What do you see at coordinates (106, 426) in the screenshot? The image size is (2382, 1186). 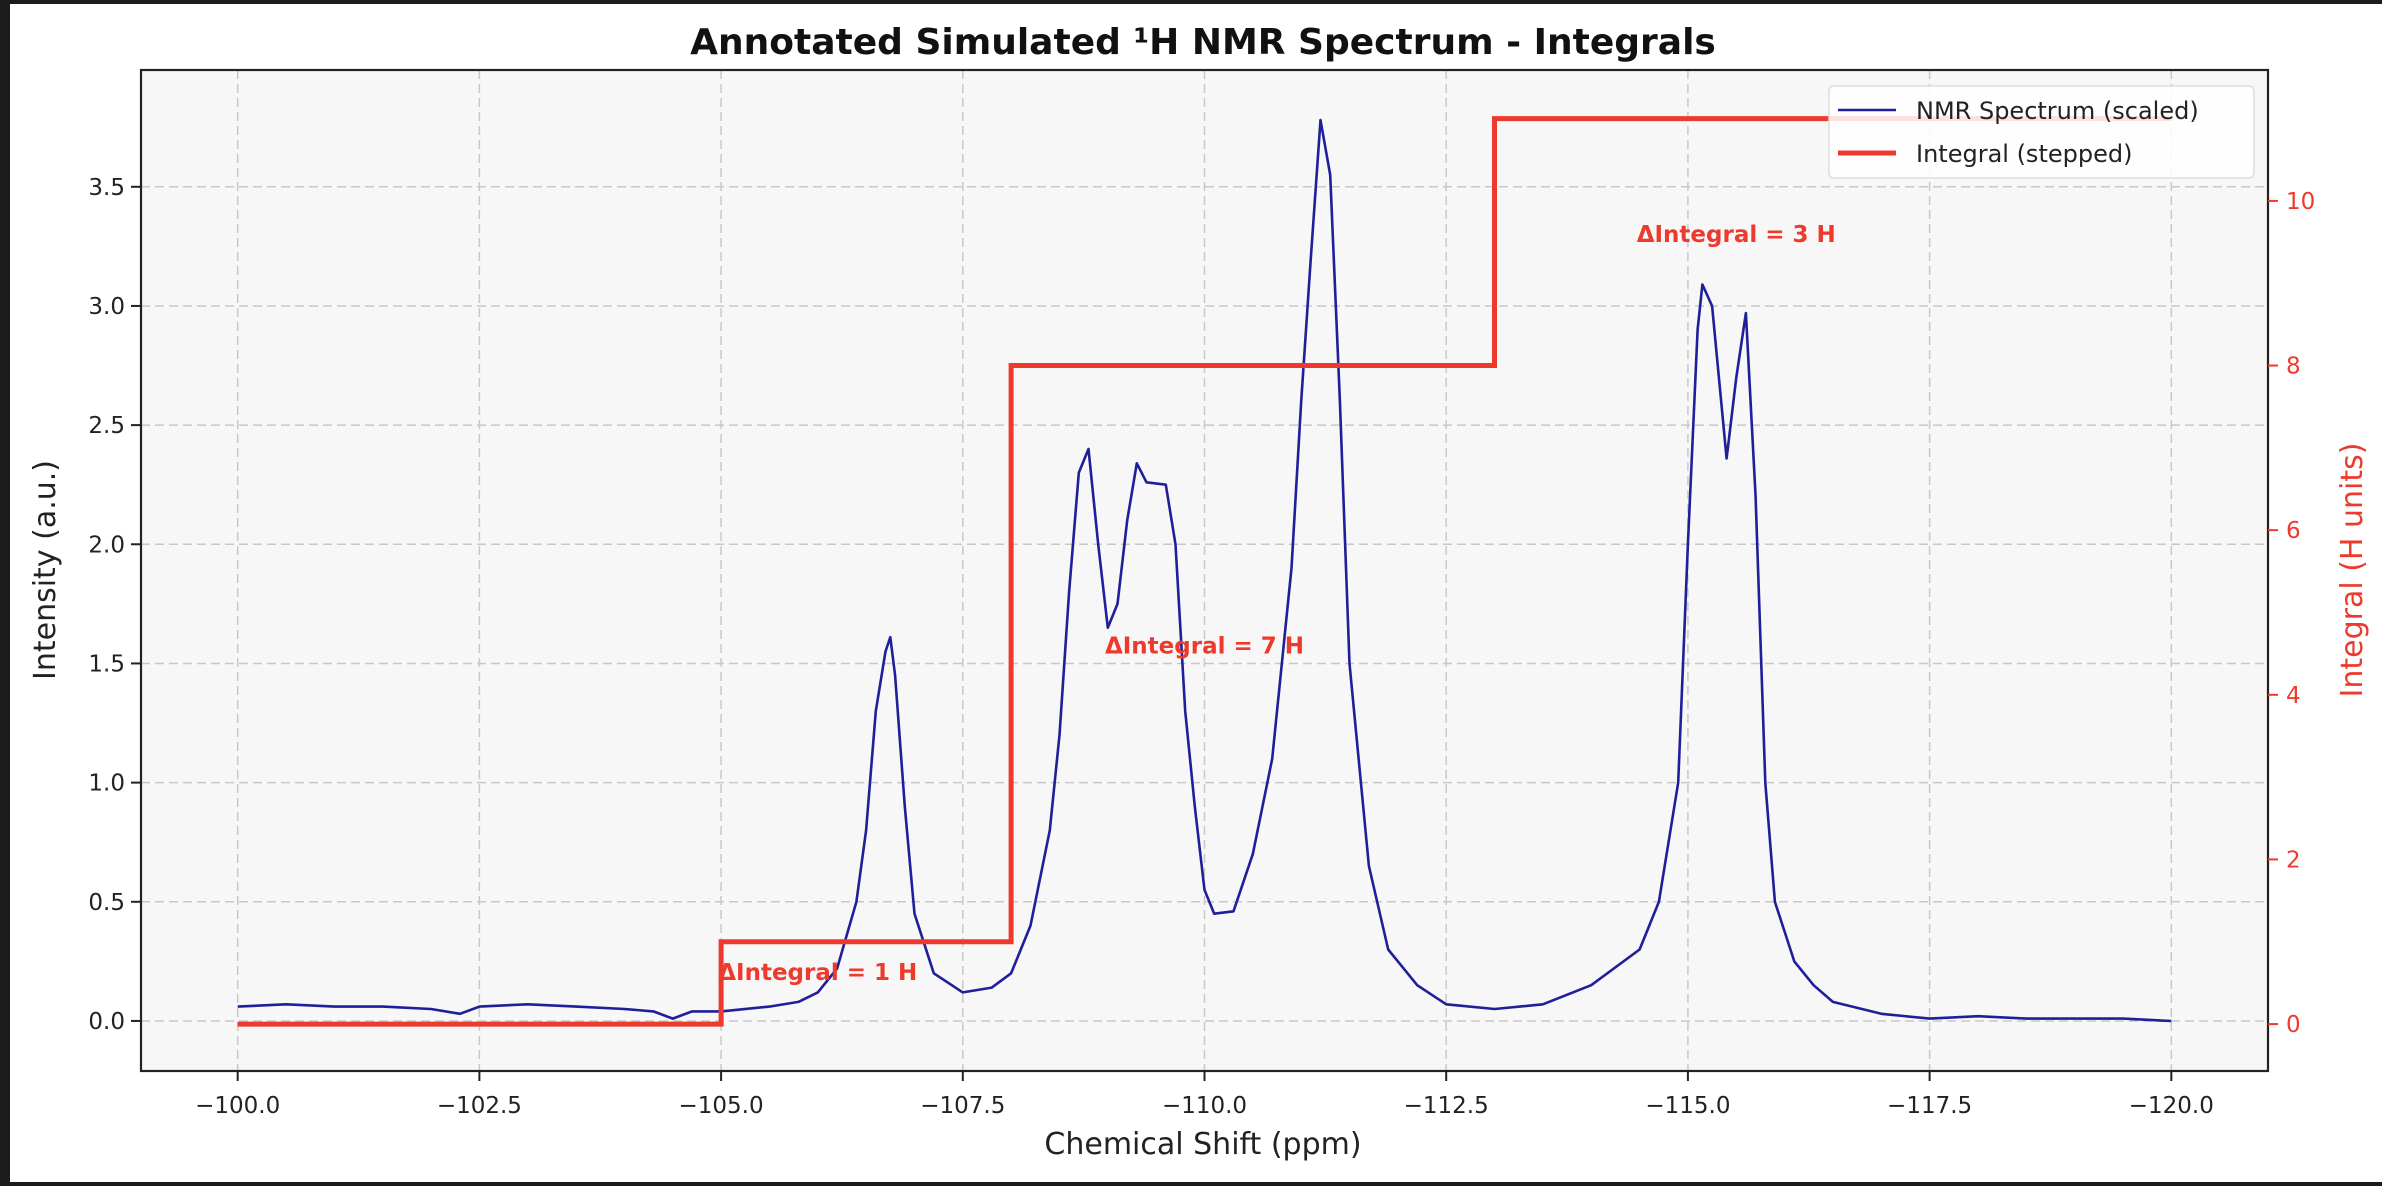 I see `y-tick-label: 2.5` at bounding box center [106, 426].